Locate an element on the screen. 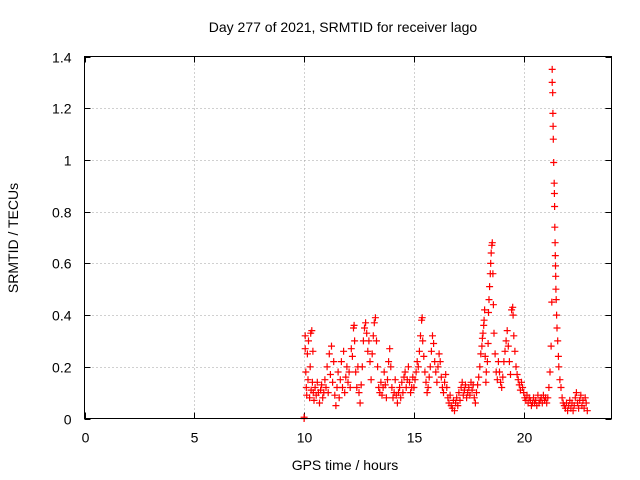 This screenshot has width=640, height=480. y-tick-label: 1.4 is located at coordinates (62, 58).